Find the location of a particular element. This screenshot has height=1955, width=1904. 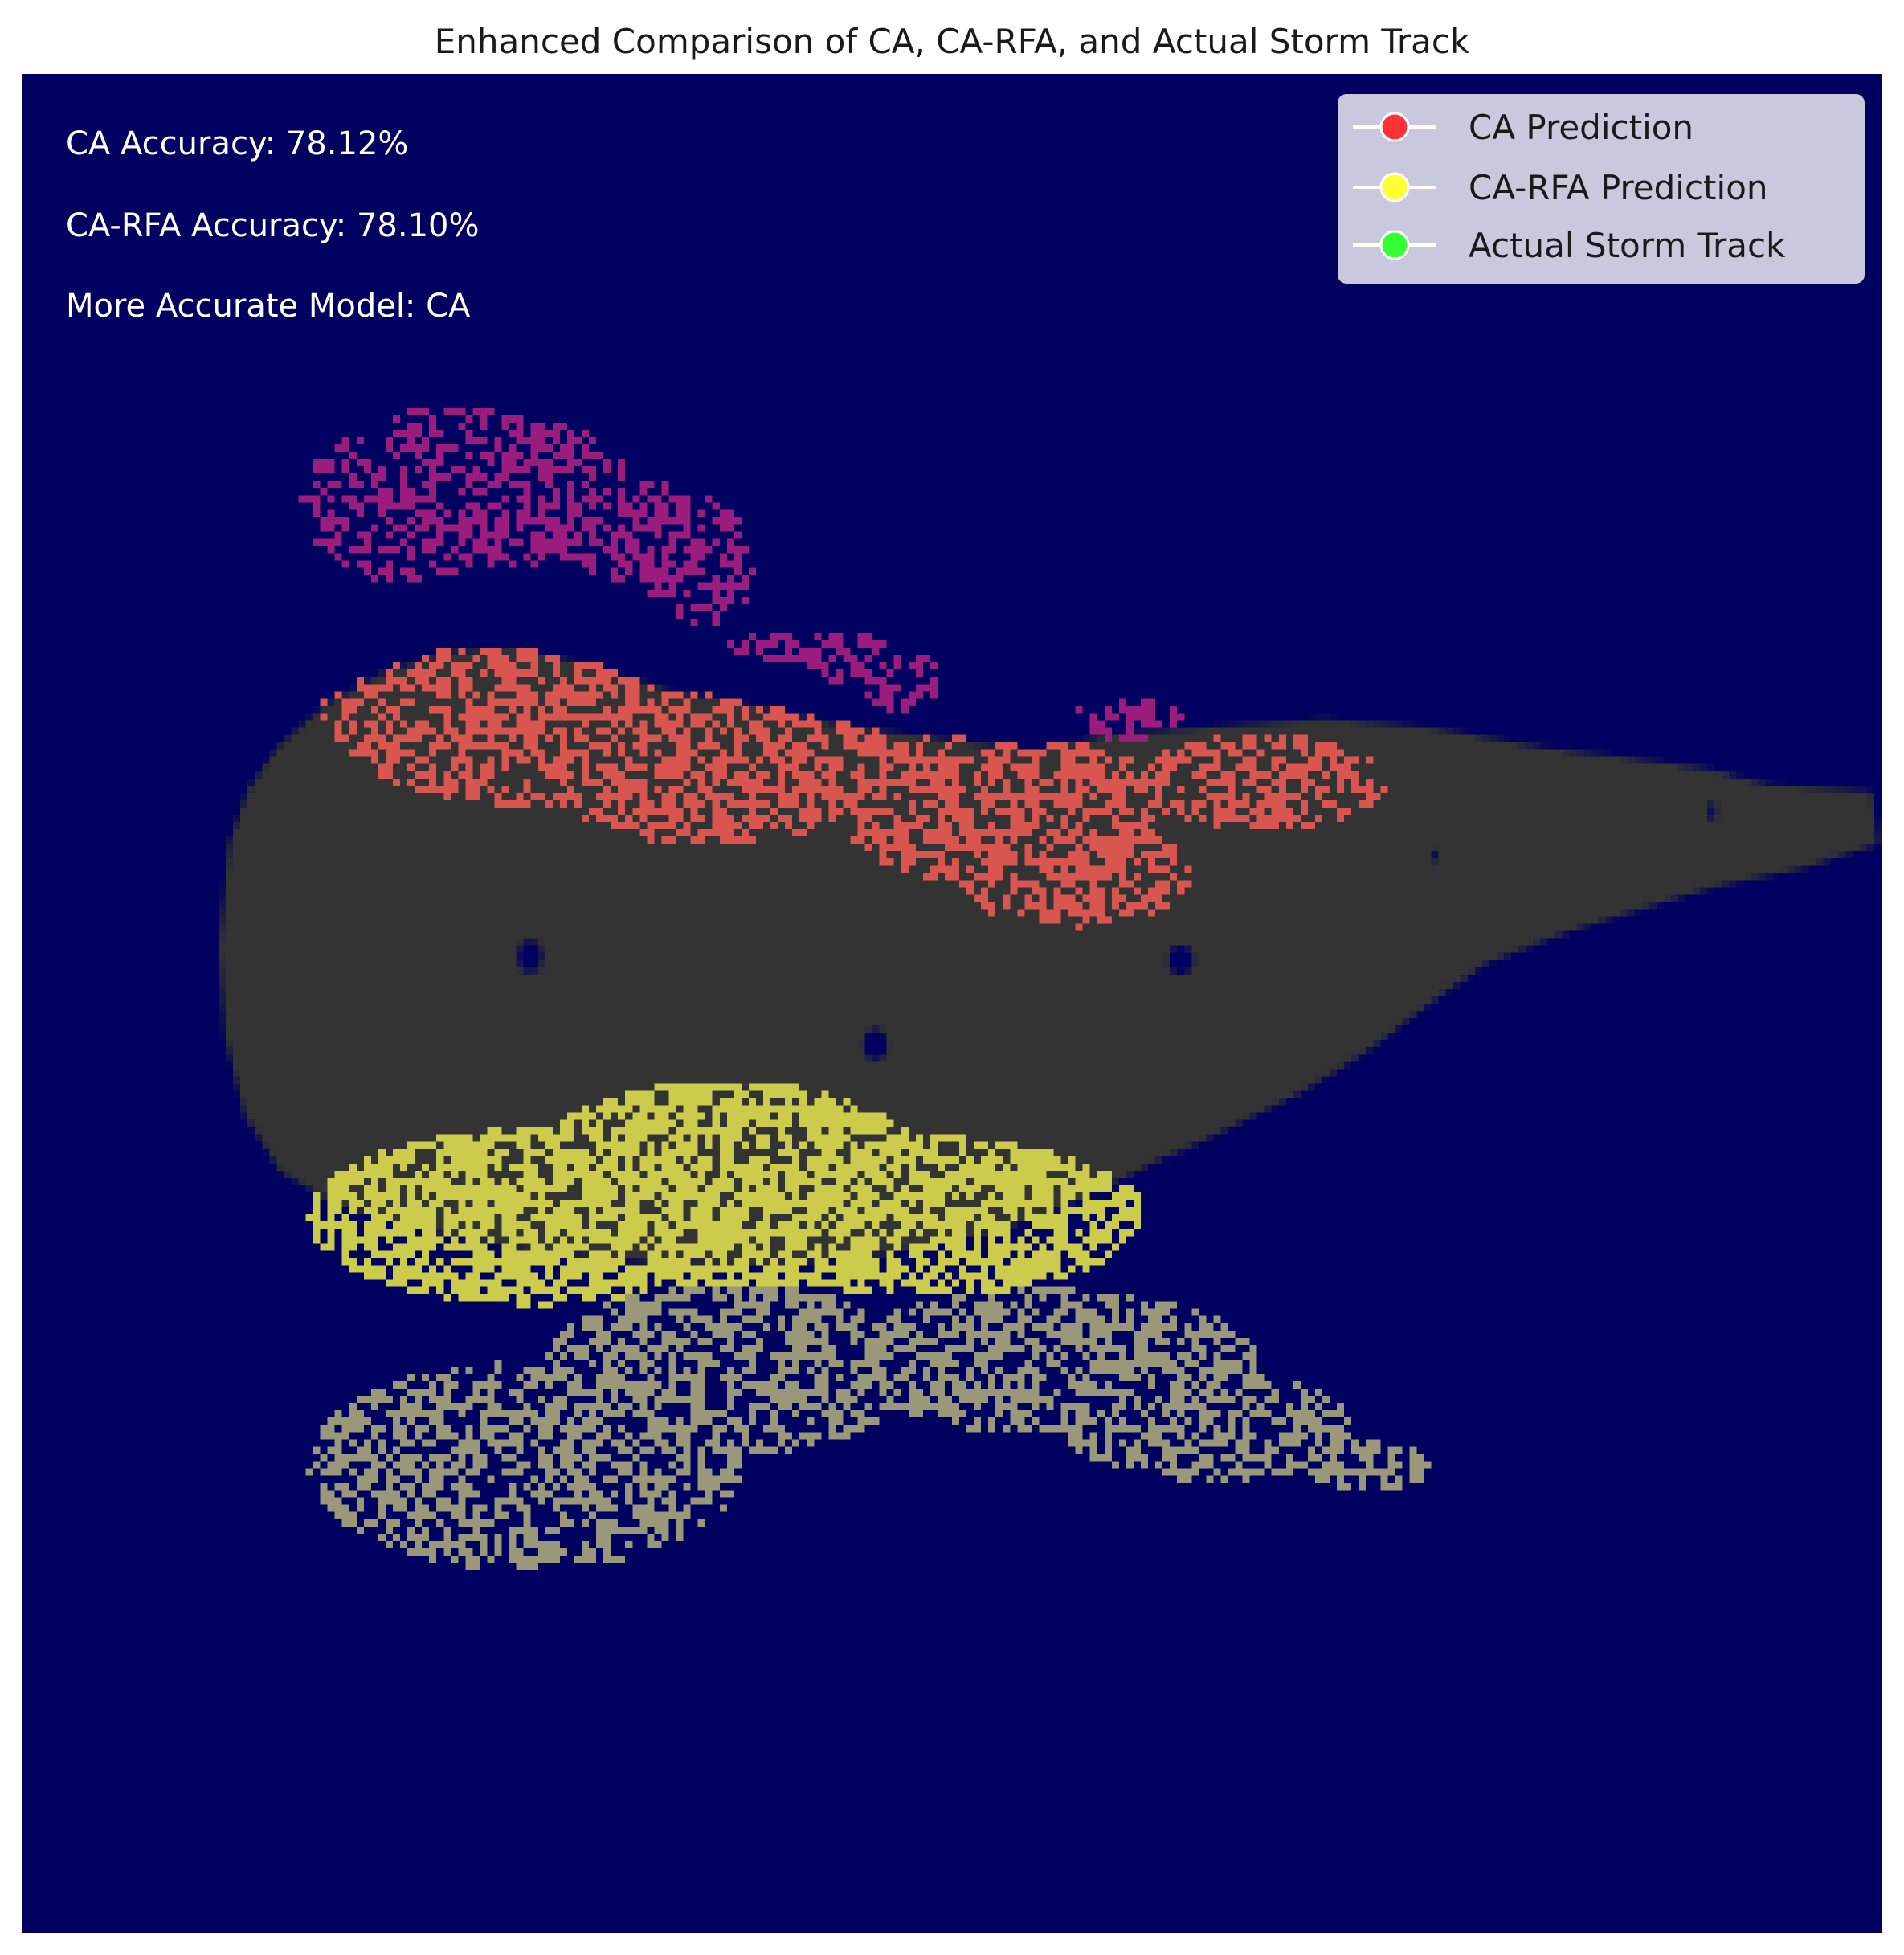

legend-marker-ca is located at coordinates (1394, 127).